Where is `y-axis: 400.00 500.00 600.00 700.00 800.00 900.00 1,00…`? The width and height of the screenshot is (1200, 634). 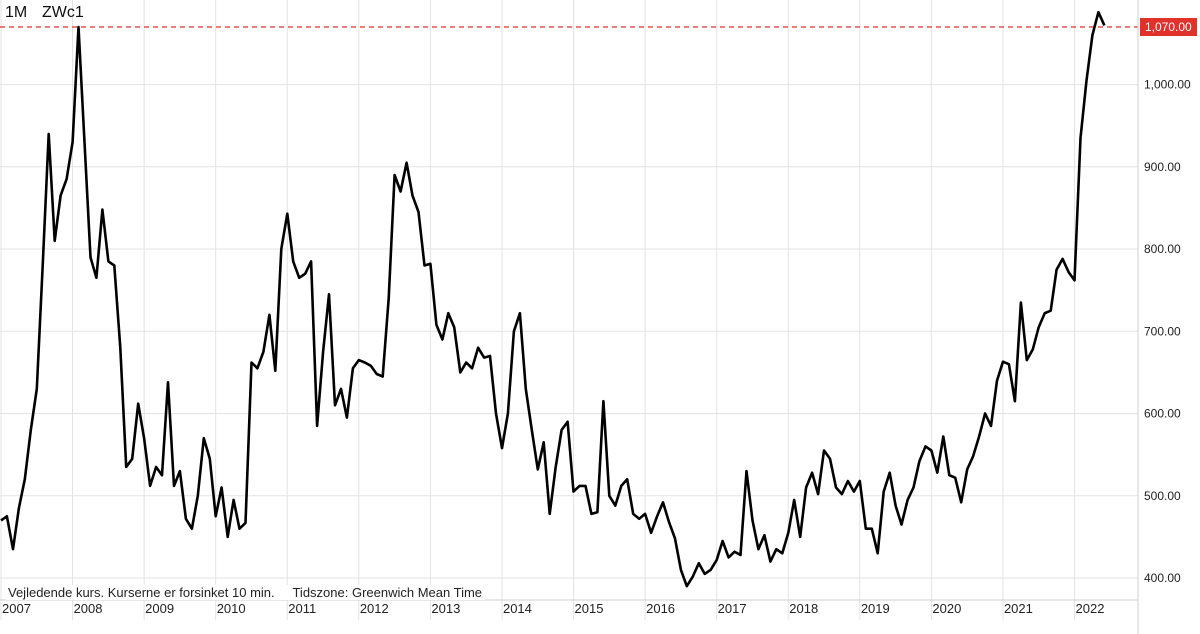 y-axis: 400.00 500.00 600.00 700.00 800.00 900.00 1,00… is located at coordinates (1164, 317).